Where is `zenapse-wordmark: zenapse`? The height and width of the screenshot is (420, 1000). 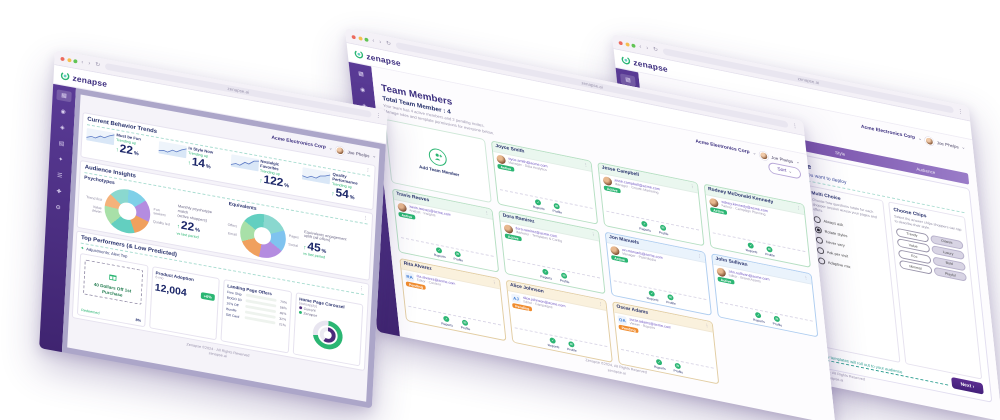
zenapse-wordmark: zenapse is located at coordinates (650, 65).